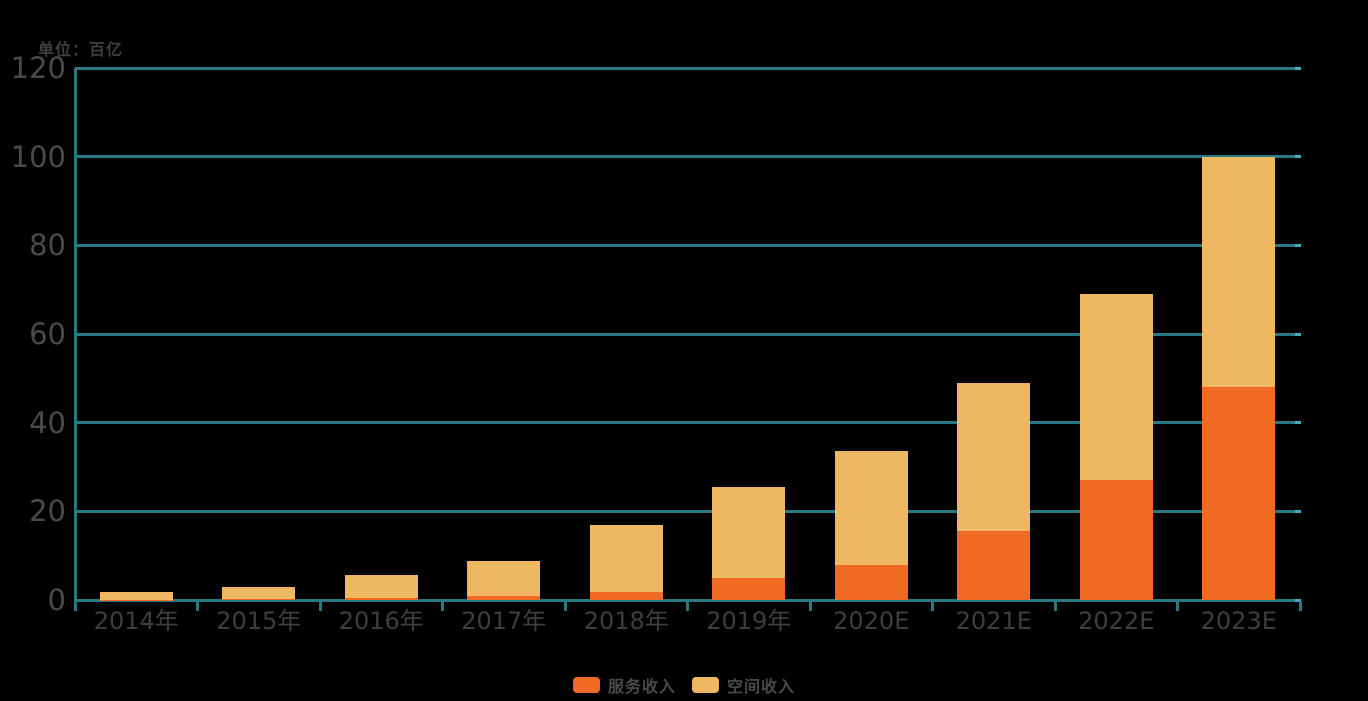  I want to click on legend-label-service: 服务收入, so click(641, 686).